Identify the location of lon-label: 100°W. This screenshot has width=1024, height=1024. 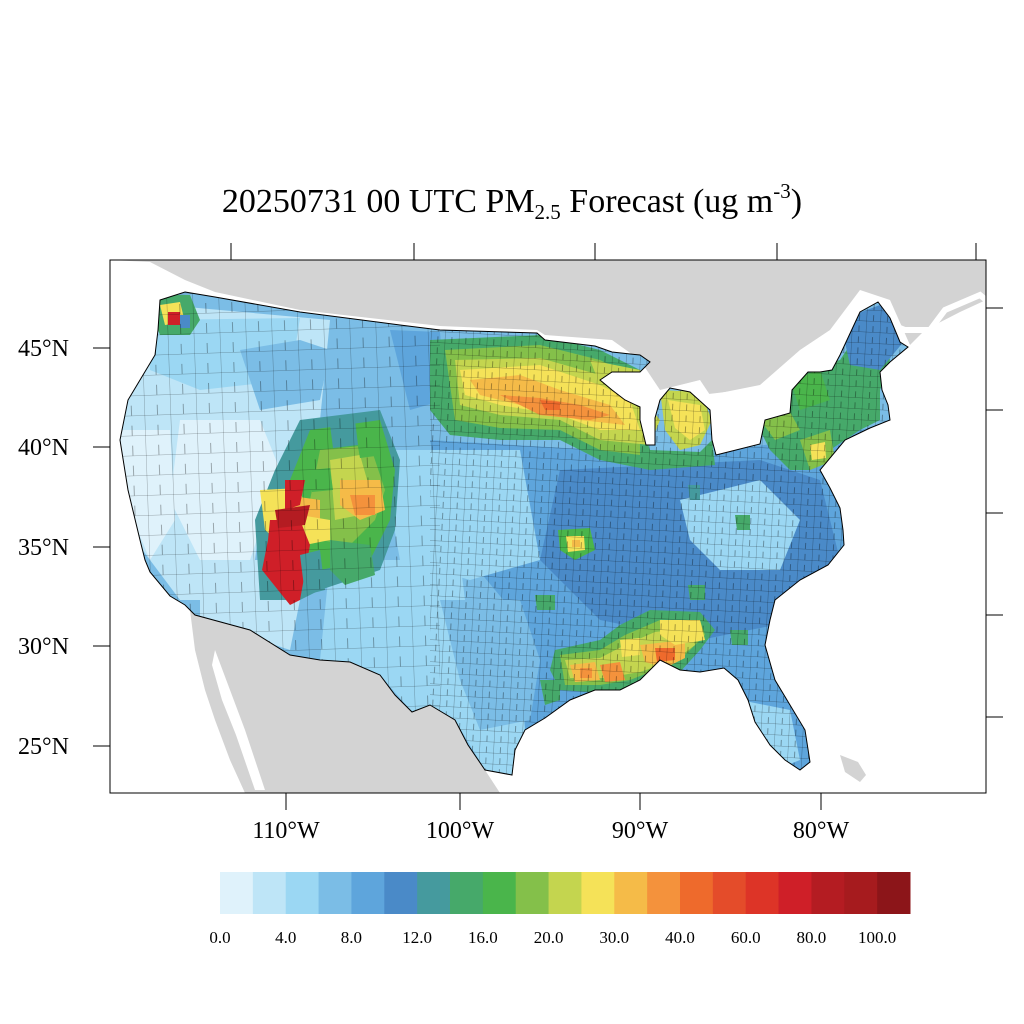
(460, 831).